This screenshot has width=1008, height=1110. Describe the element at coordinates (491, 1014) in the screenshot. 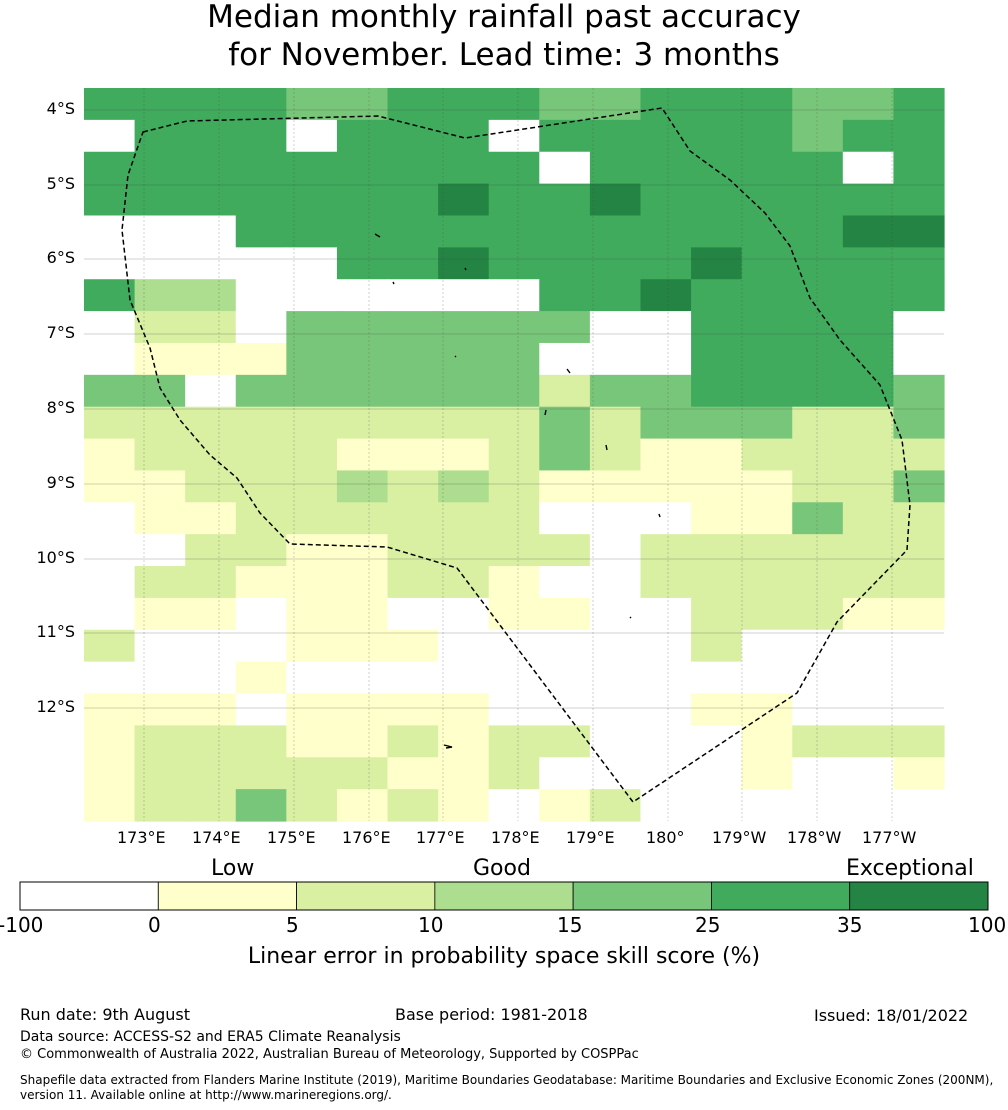

I see `base-period: Base period: 1981-2018` at that location.